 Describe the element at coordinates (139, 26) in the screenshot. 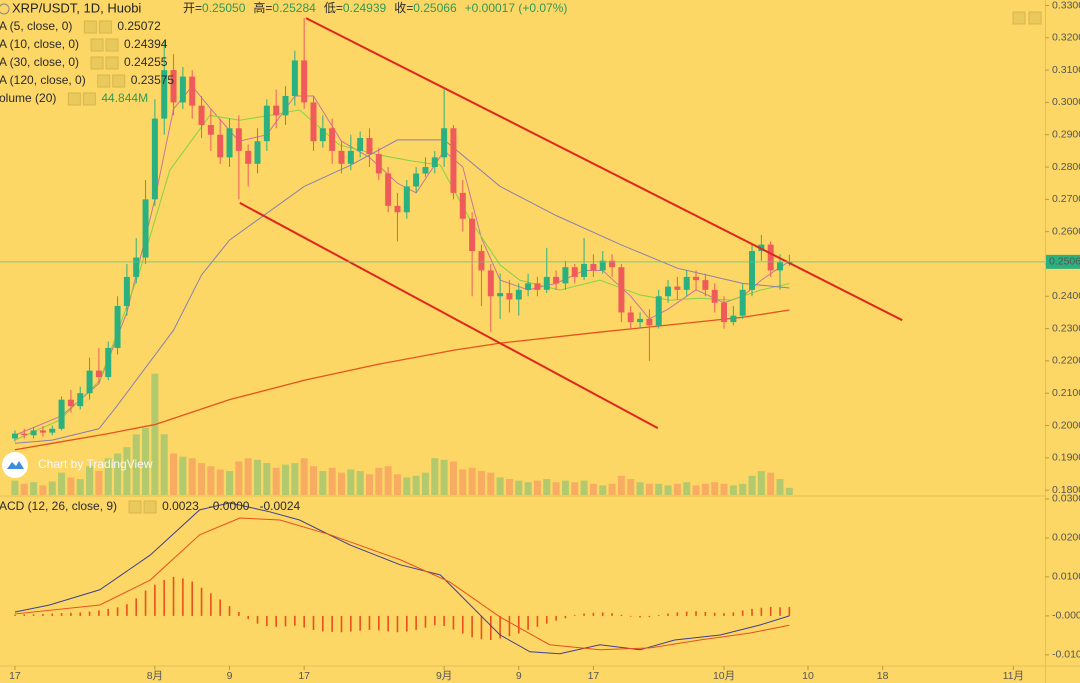

I see `legend-value: 0.25072` at that location.